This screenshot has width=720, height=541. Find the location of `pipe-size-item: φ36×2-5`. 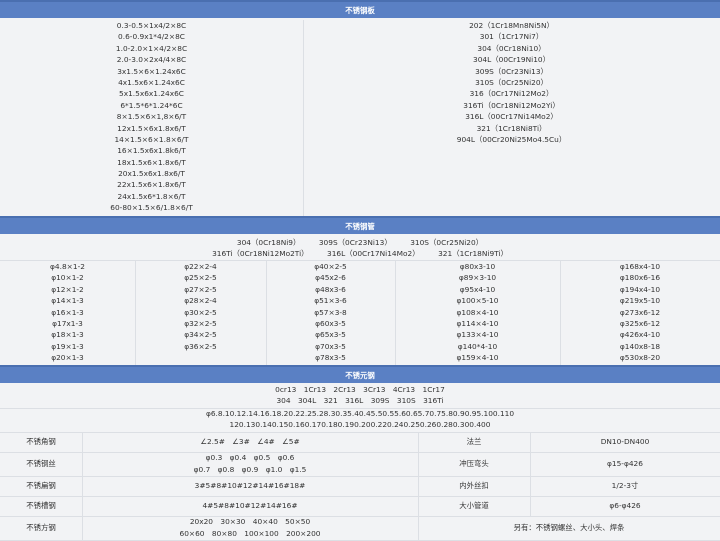

pipe-size-item: φ36×2-5 is located at coordinates (200, 346).